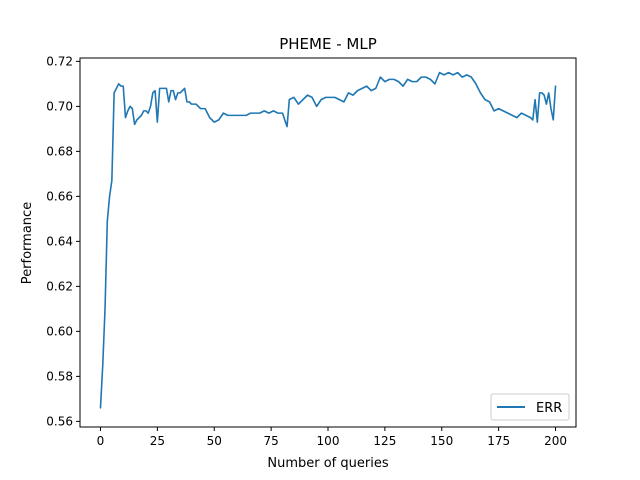 The image size is (640, 480). I want to click on x-tick-label: 150, so click(441, 441).